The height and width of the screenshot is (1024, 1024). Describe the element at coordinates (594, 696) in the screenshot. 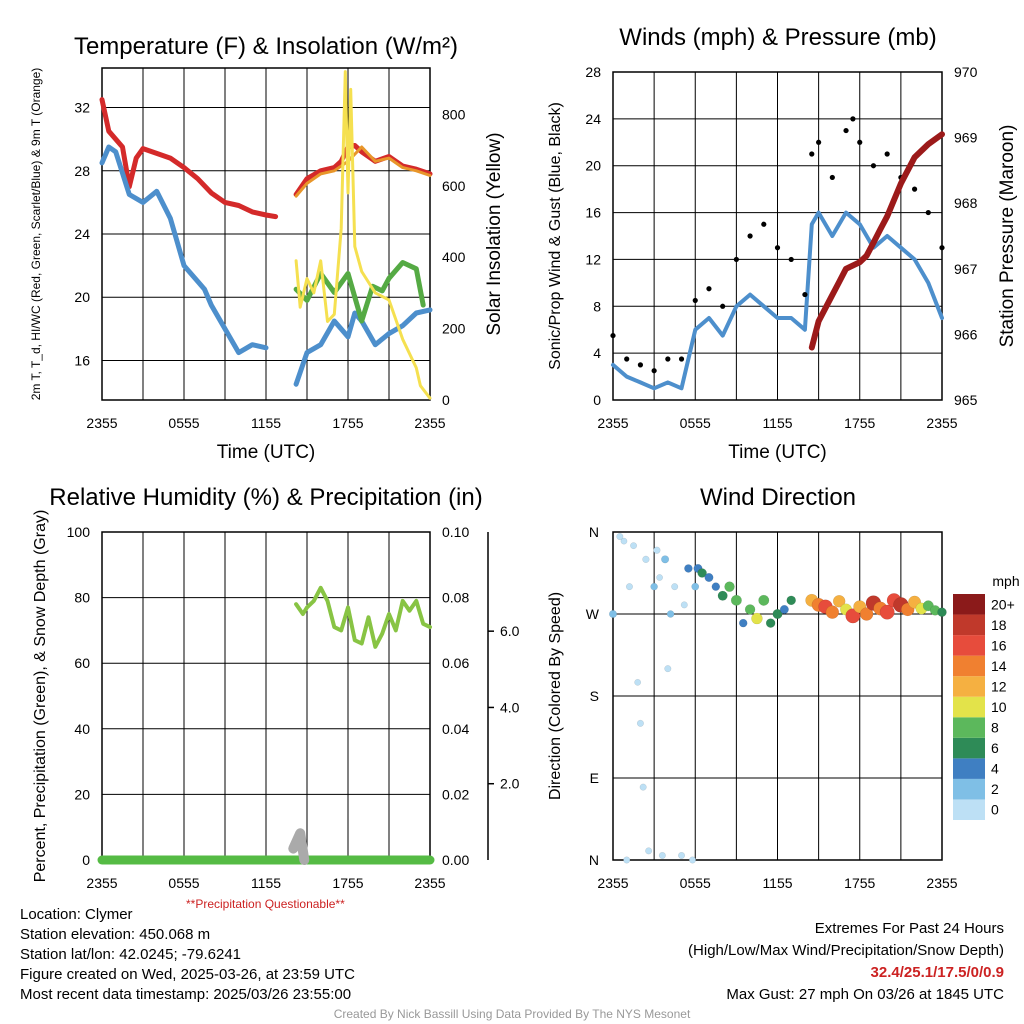

I see `direction-tick-label: S` at that location.